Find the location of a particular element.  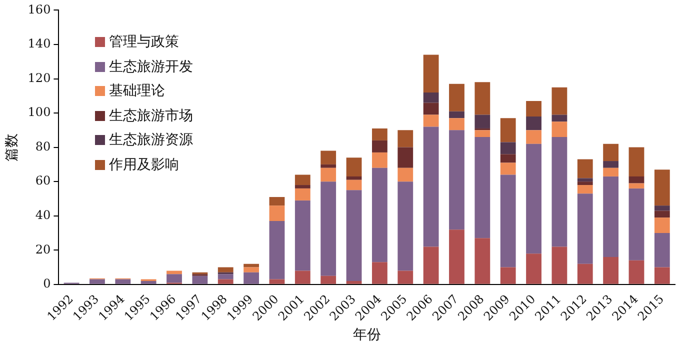

legend-label: 作用及影响 is located at coordinates (144, 165).